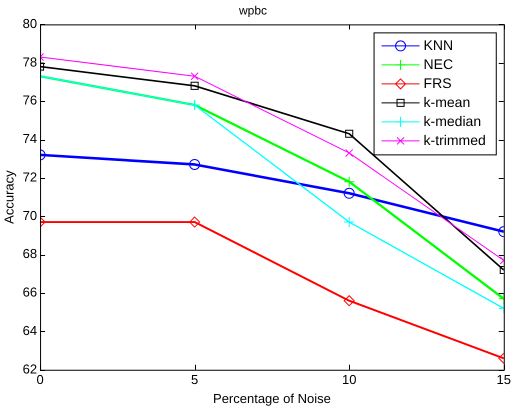 Image resolution: width=514 pixels, height=407 pixels. Describe the element at coordinates (30, 176) in the screenshot. I see `y-tick-label: 72` at that location.